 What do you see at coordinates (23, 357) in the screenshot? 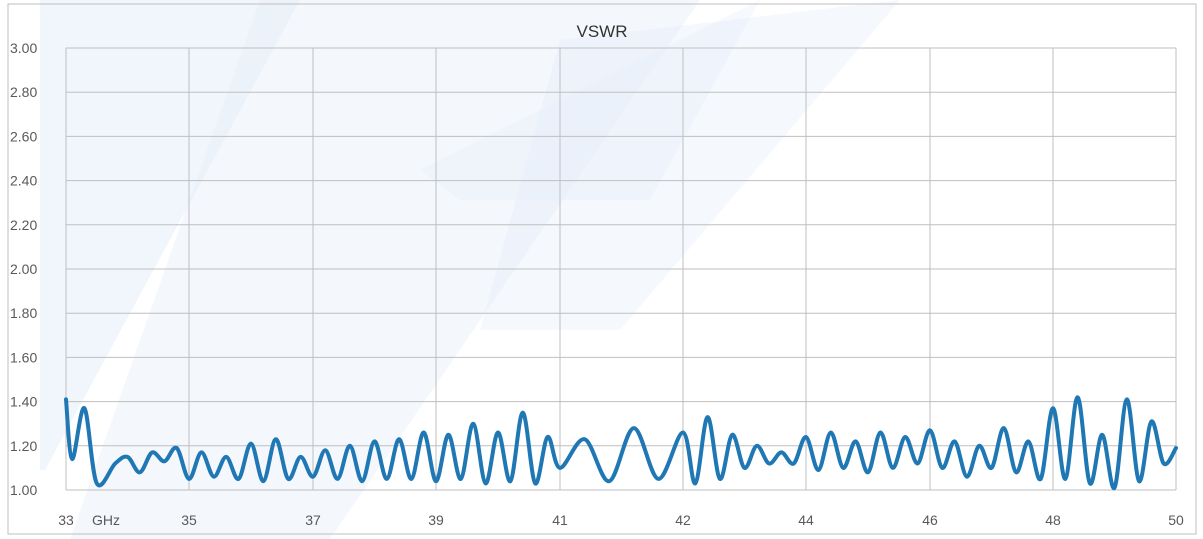
I see `y-tick-label: 1.60` at bounding box center [23, 357].